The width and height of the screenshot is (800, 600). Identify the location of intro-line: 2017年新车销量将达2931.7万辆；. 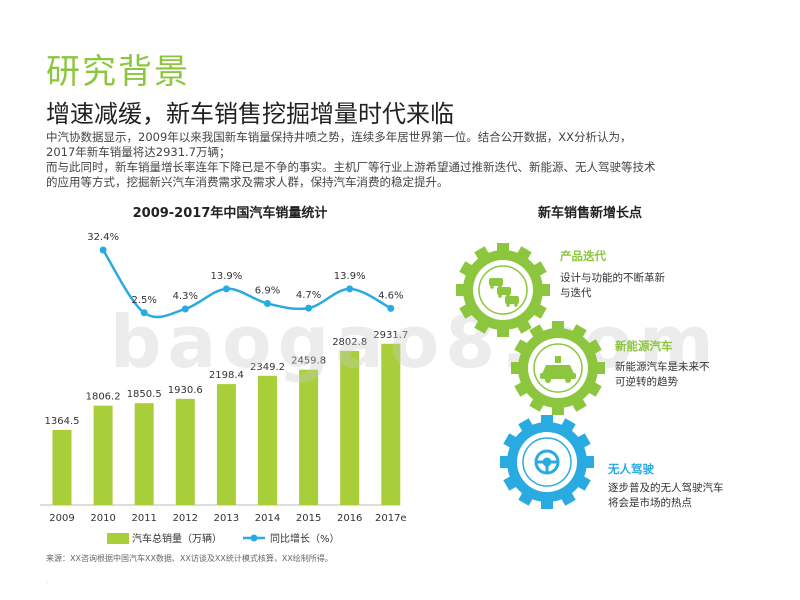
(138, 152).